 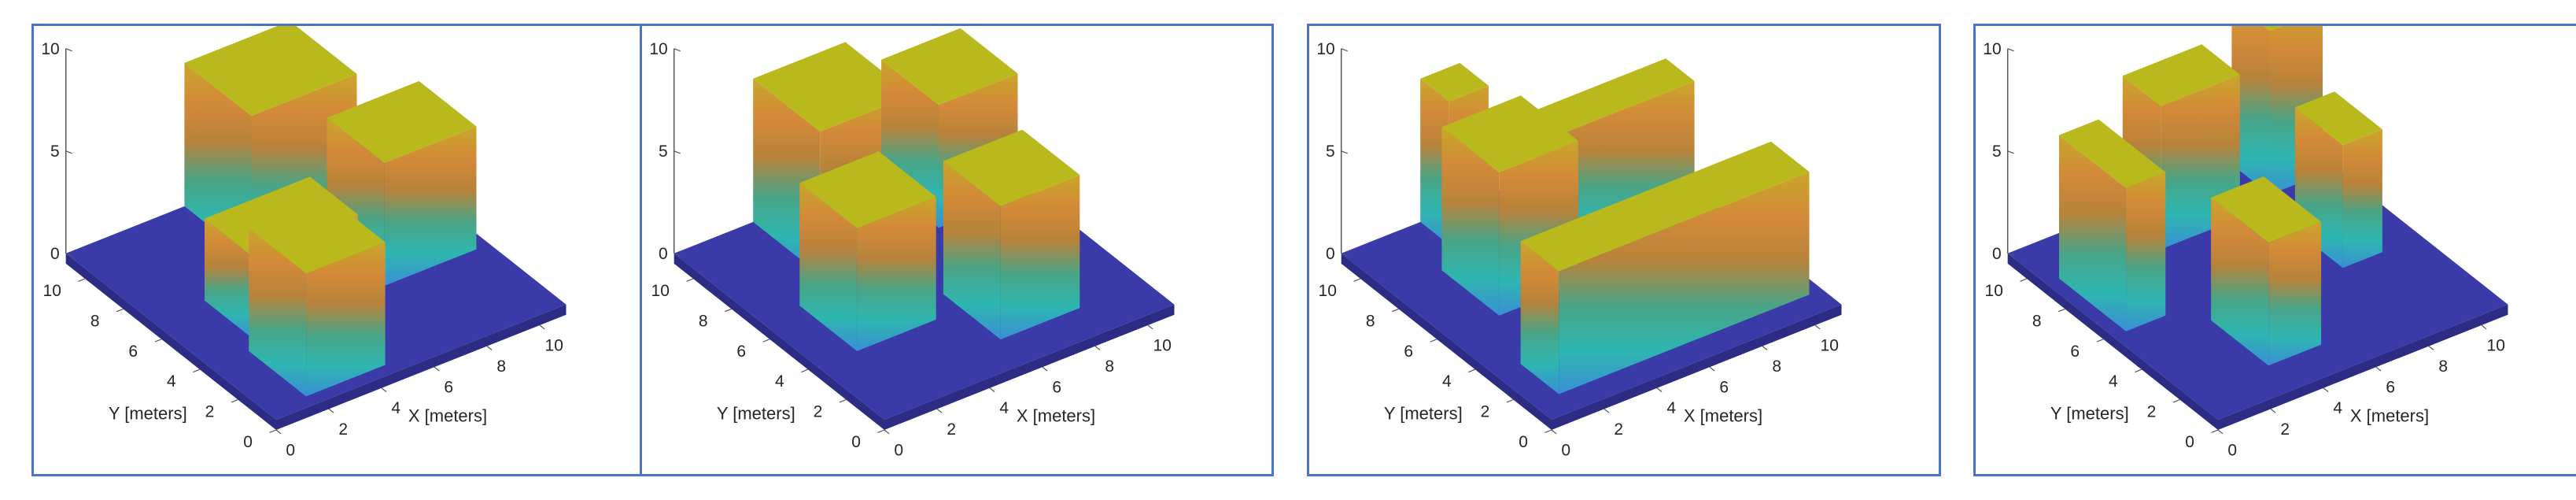 I want to click on y-tick-label: 10, so click(x=1994, y=291).